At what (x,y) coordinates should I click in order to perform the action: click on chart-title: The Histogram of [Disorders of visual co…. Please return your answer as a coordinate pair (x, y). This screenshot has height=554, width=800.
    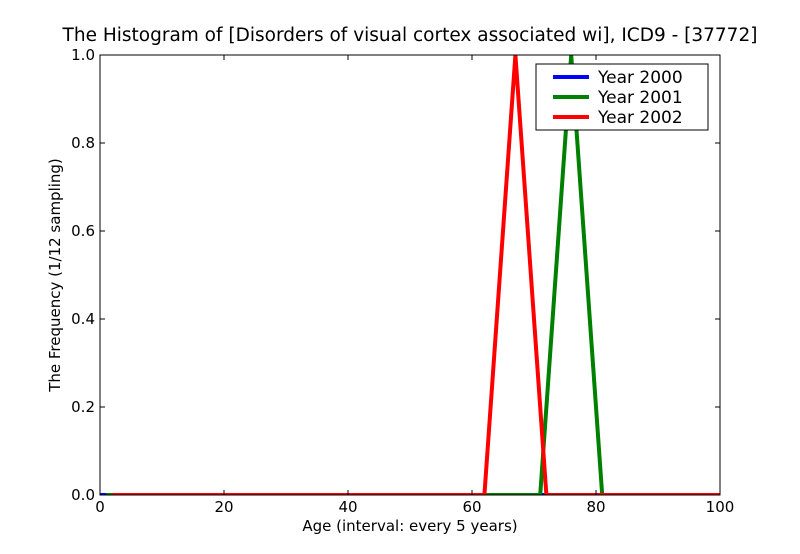
    Looking at the image, I should click on (410, 35).